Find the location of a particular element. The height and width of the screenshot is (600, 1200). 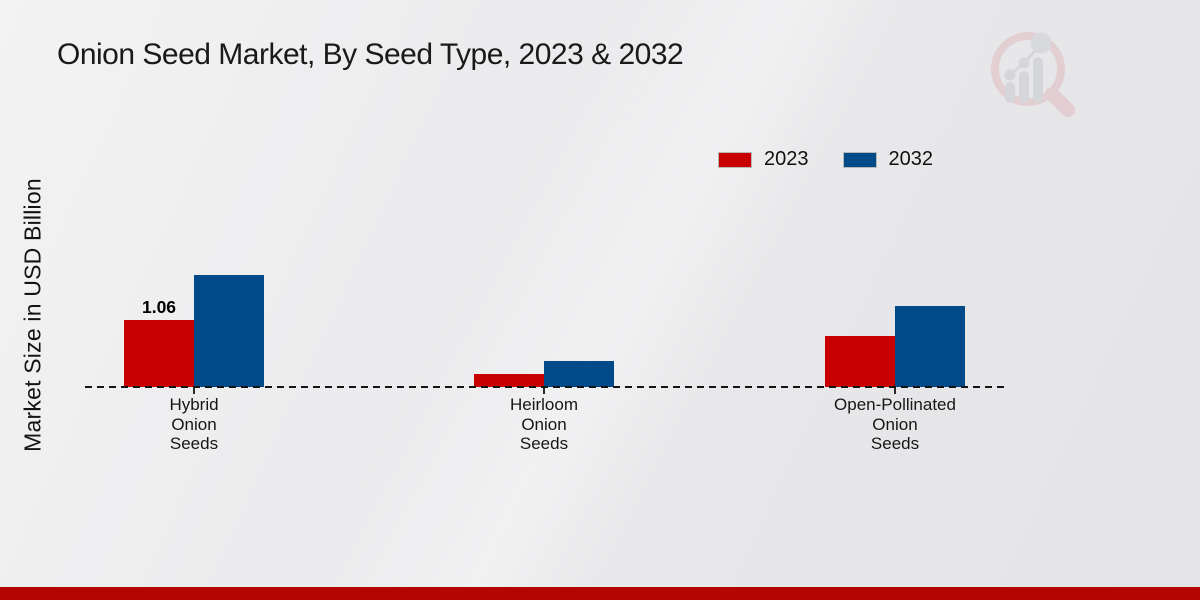

x-category-label-heirloom-onion-seeds: Heirloom Onion Seeds is located at coordinates (544, 424).